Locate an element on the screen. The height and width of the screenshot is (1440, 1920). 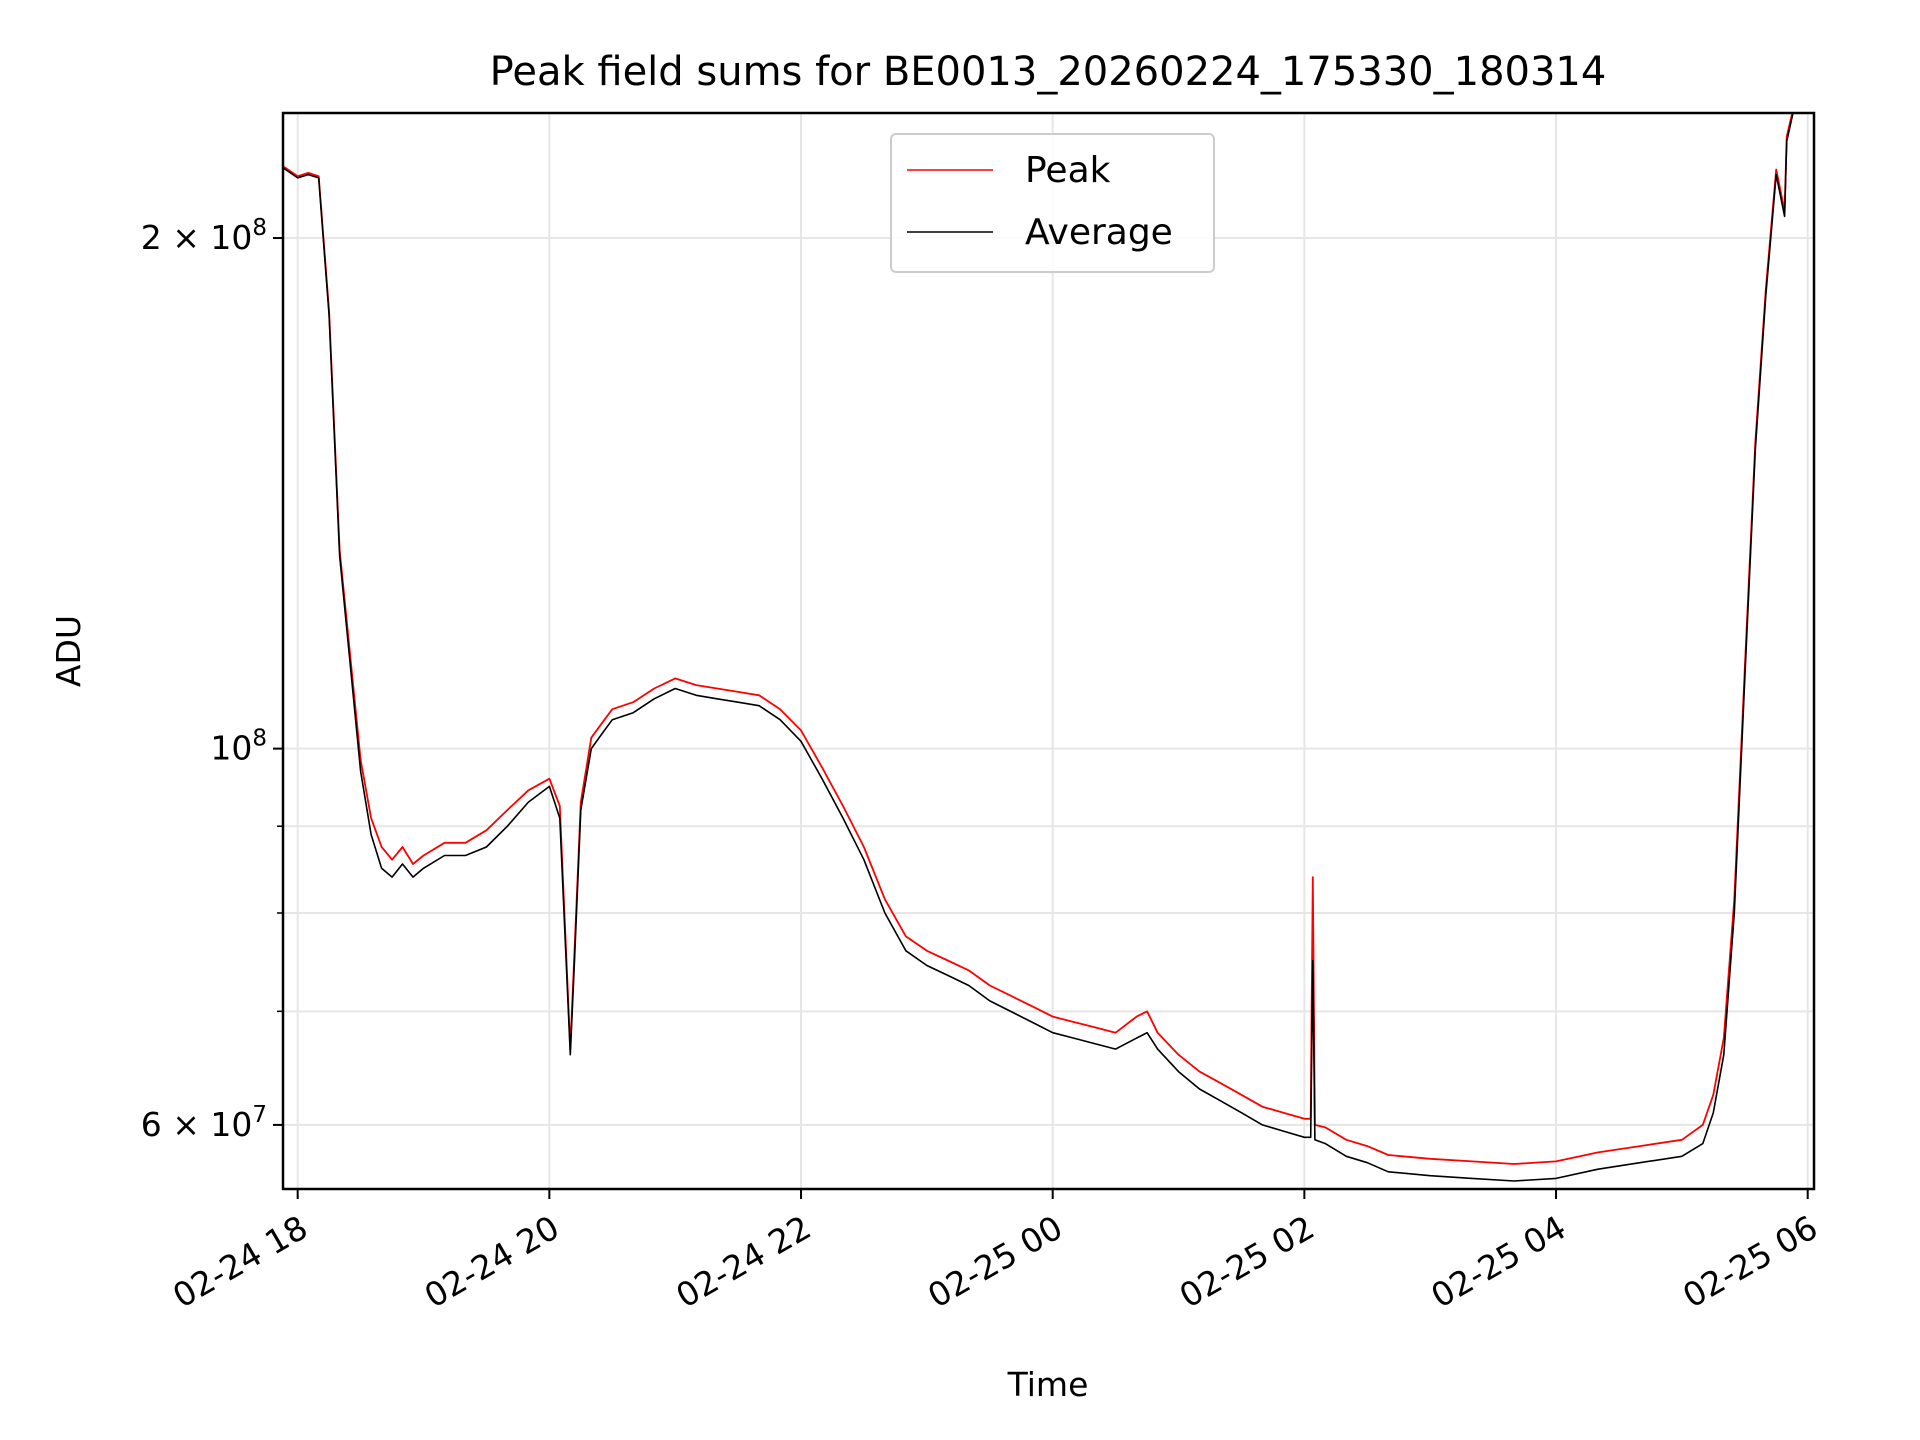
legend-box is located at coordinates (1052, 203).